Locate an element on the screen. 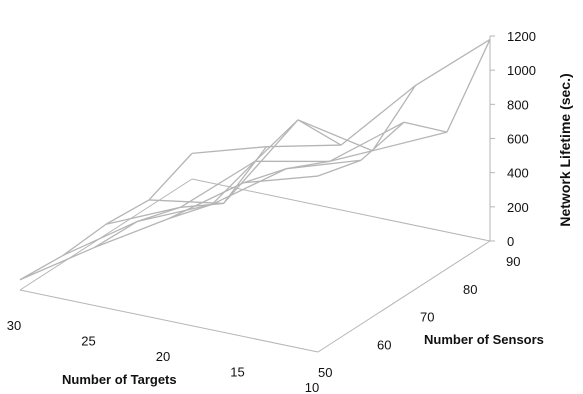  x-tick-label: 30 is located at coordinates (14, 325).